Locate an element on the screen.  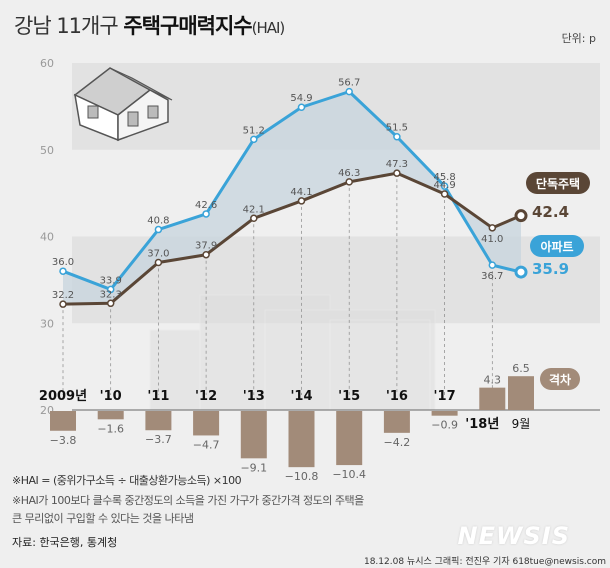
apartment-label: 36.0 is located at coordinates (63, 262).